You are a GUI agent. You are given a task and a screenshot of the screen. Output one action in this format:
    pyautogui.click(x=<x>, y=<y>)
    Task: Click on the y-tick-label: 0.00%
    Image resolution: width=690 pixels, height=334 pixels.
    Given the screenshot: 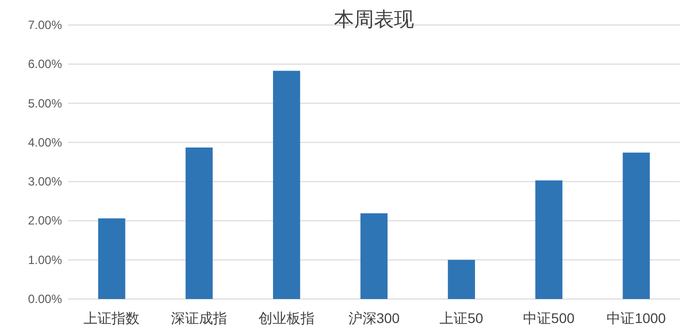 What is the action you would take?
    pyautogui.click(x=45, y=299)
    